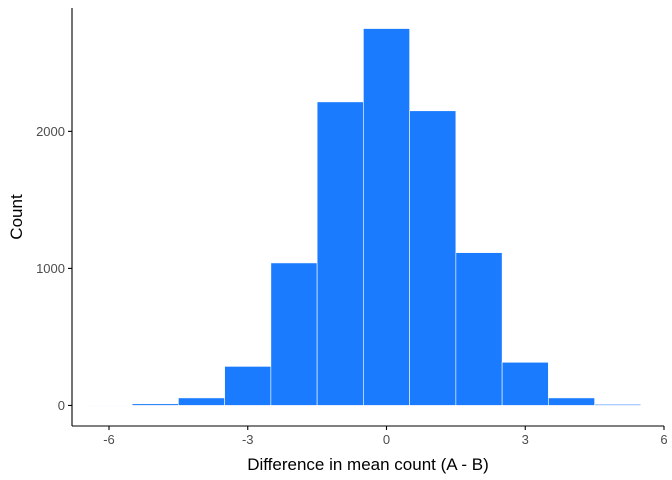 This screenshot has width=672, height=480. I want to click on y-tick-label: 0, so click(61, 405).